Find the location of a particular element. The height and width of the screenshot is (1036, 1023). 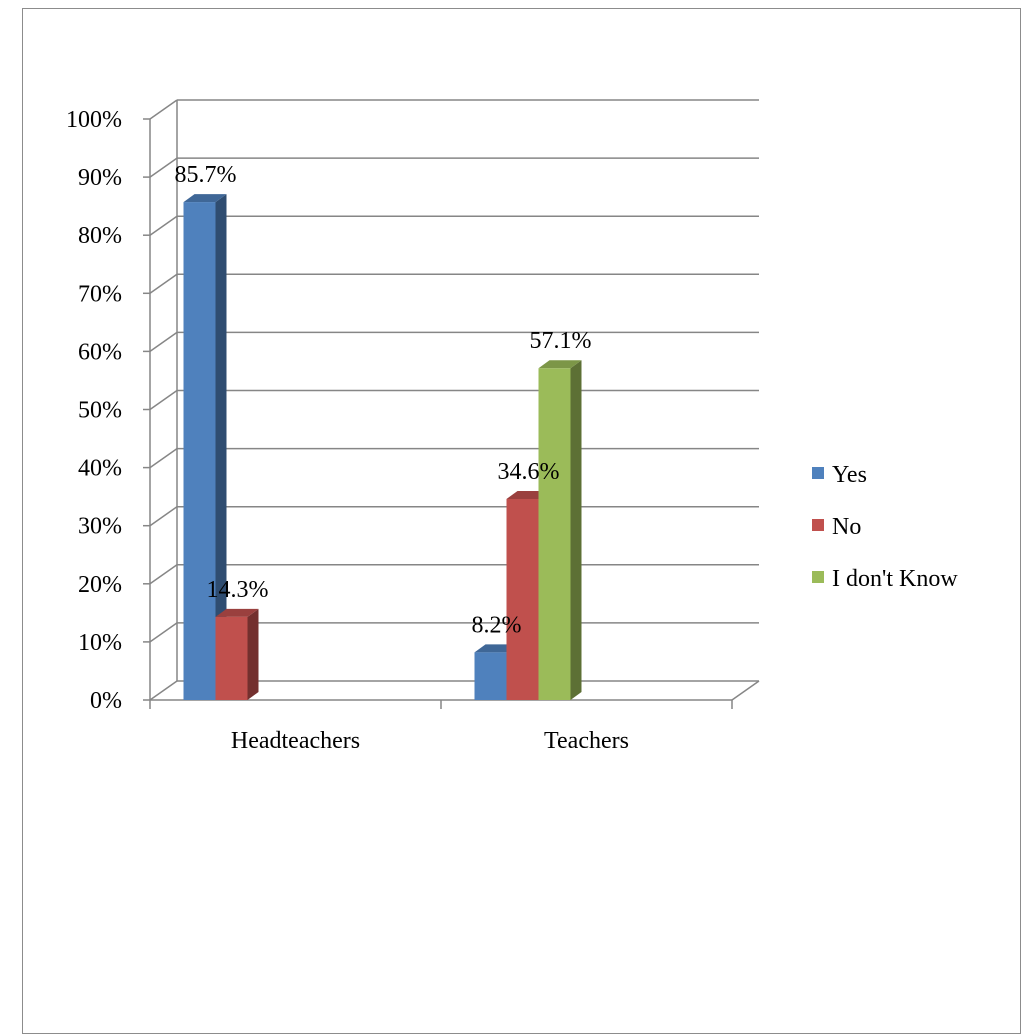

legend-item-i-don-t-know: I don't Know is located at coordinates (885, 579).